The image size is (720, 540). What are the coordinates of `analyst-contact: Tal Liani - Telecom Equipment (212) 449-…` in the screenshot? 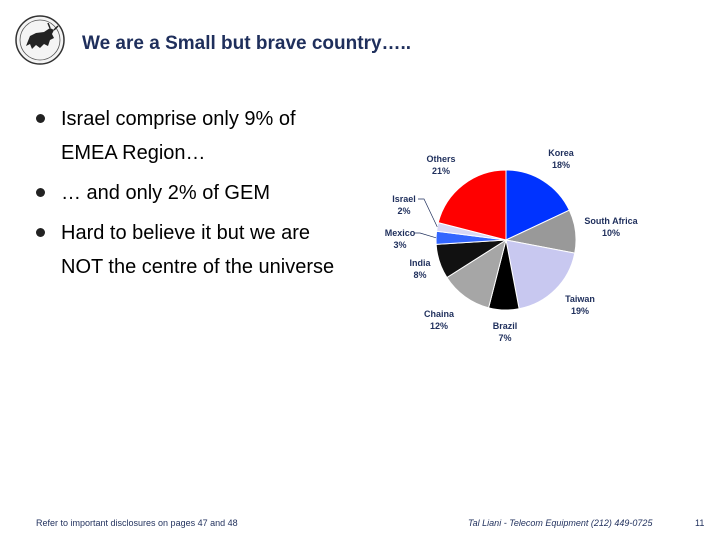 It's located at (560, 523).